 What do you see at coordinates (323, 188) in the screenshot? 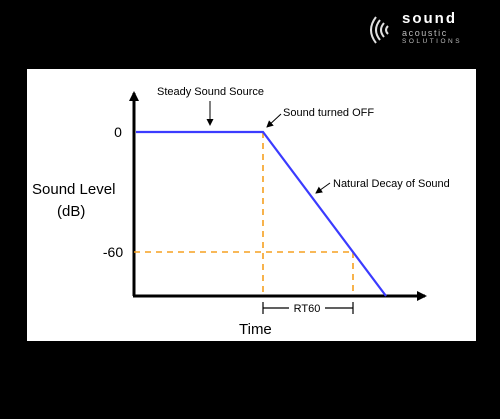
I see `annotation-decay-arrow` at bounding box center [323, 188].